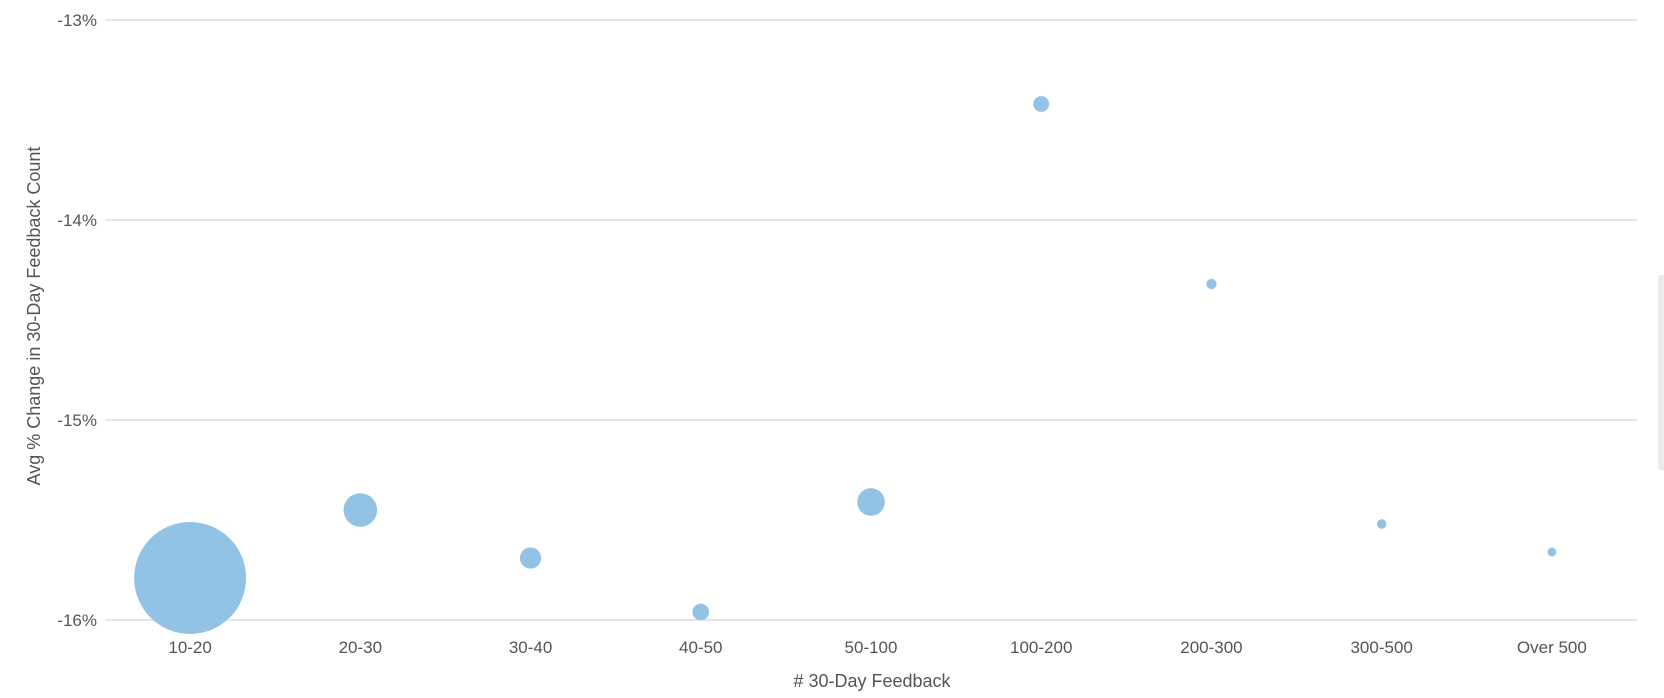 This screenshot has width=1664, height=698. Describe the element at coordinates (77, 420) in the screenshot. I see `y-tick-label: -15%` at that location.